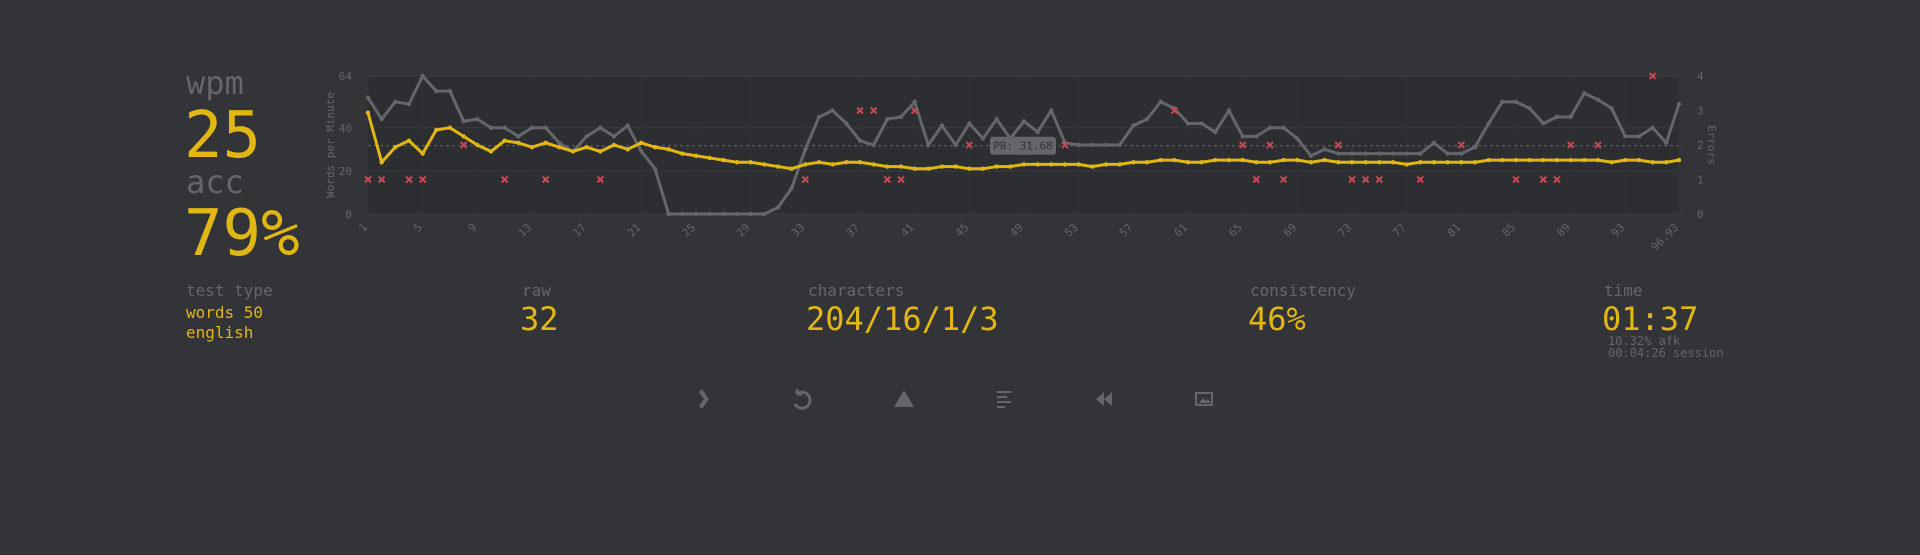 The image size is (1920, 555). Describe the element at coordinates (224, 312) in the screenshot. I see `test-type: words 50` at that location.